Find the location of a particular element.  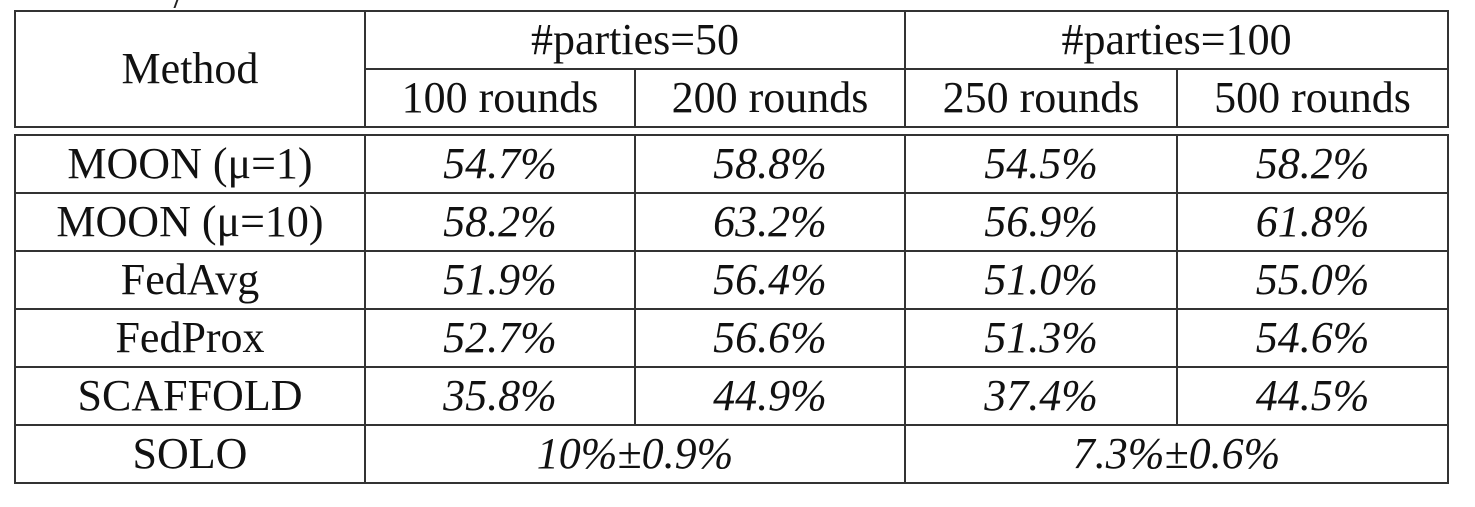

cell-value-best: 56.9% is located at coordinates (1041, 222).